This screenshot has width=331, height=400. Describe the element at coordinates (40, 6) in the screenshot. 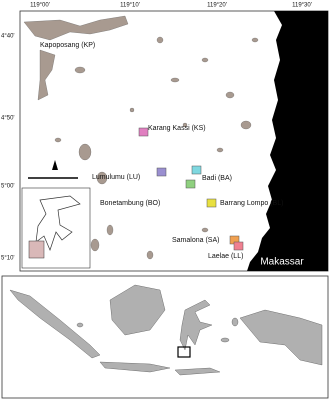

I see `longitude-label: 119°00'` at that location.